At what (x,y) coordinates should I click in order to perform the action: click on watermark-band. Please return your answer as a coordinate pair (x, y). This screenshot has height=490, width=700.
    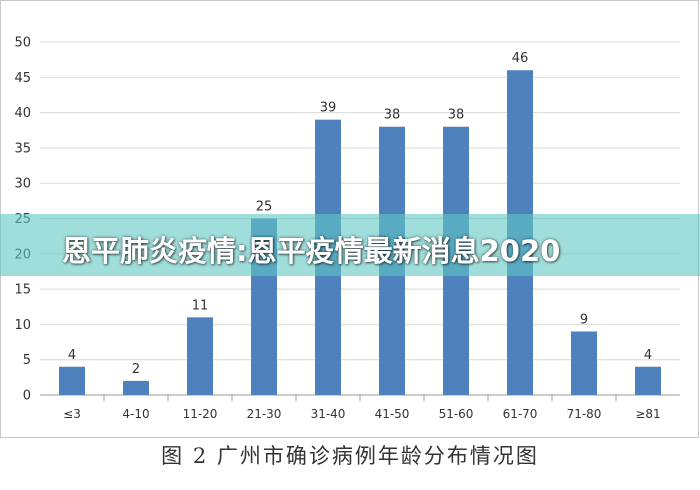
    Looking at the image, I should click on (350, 245).